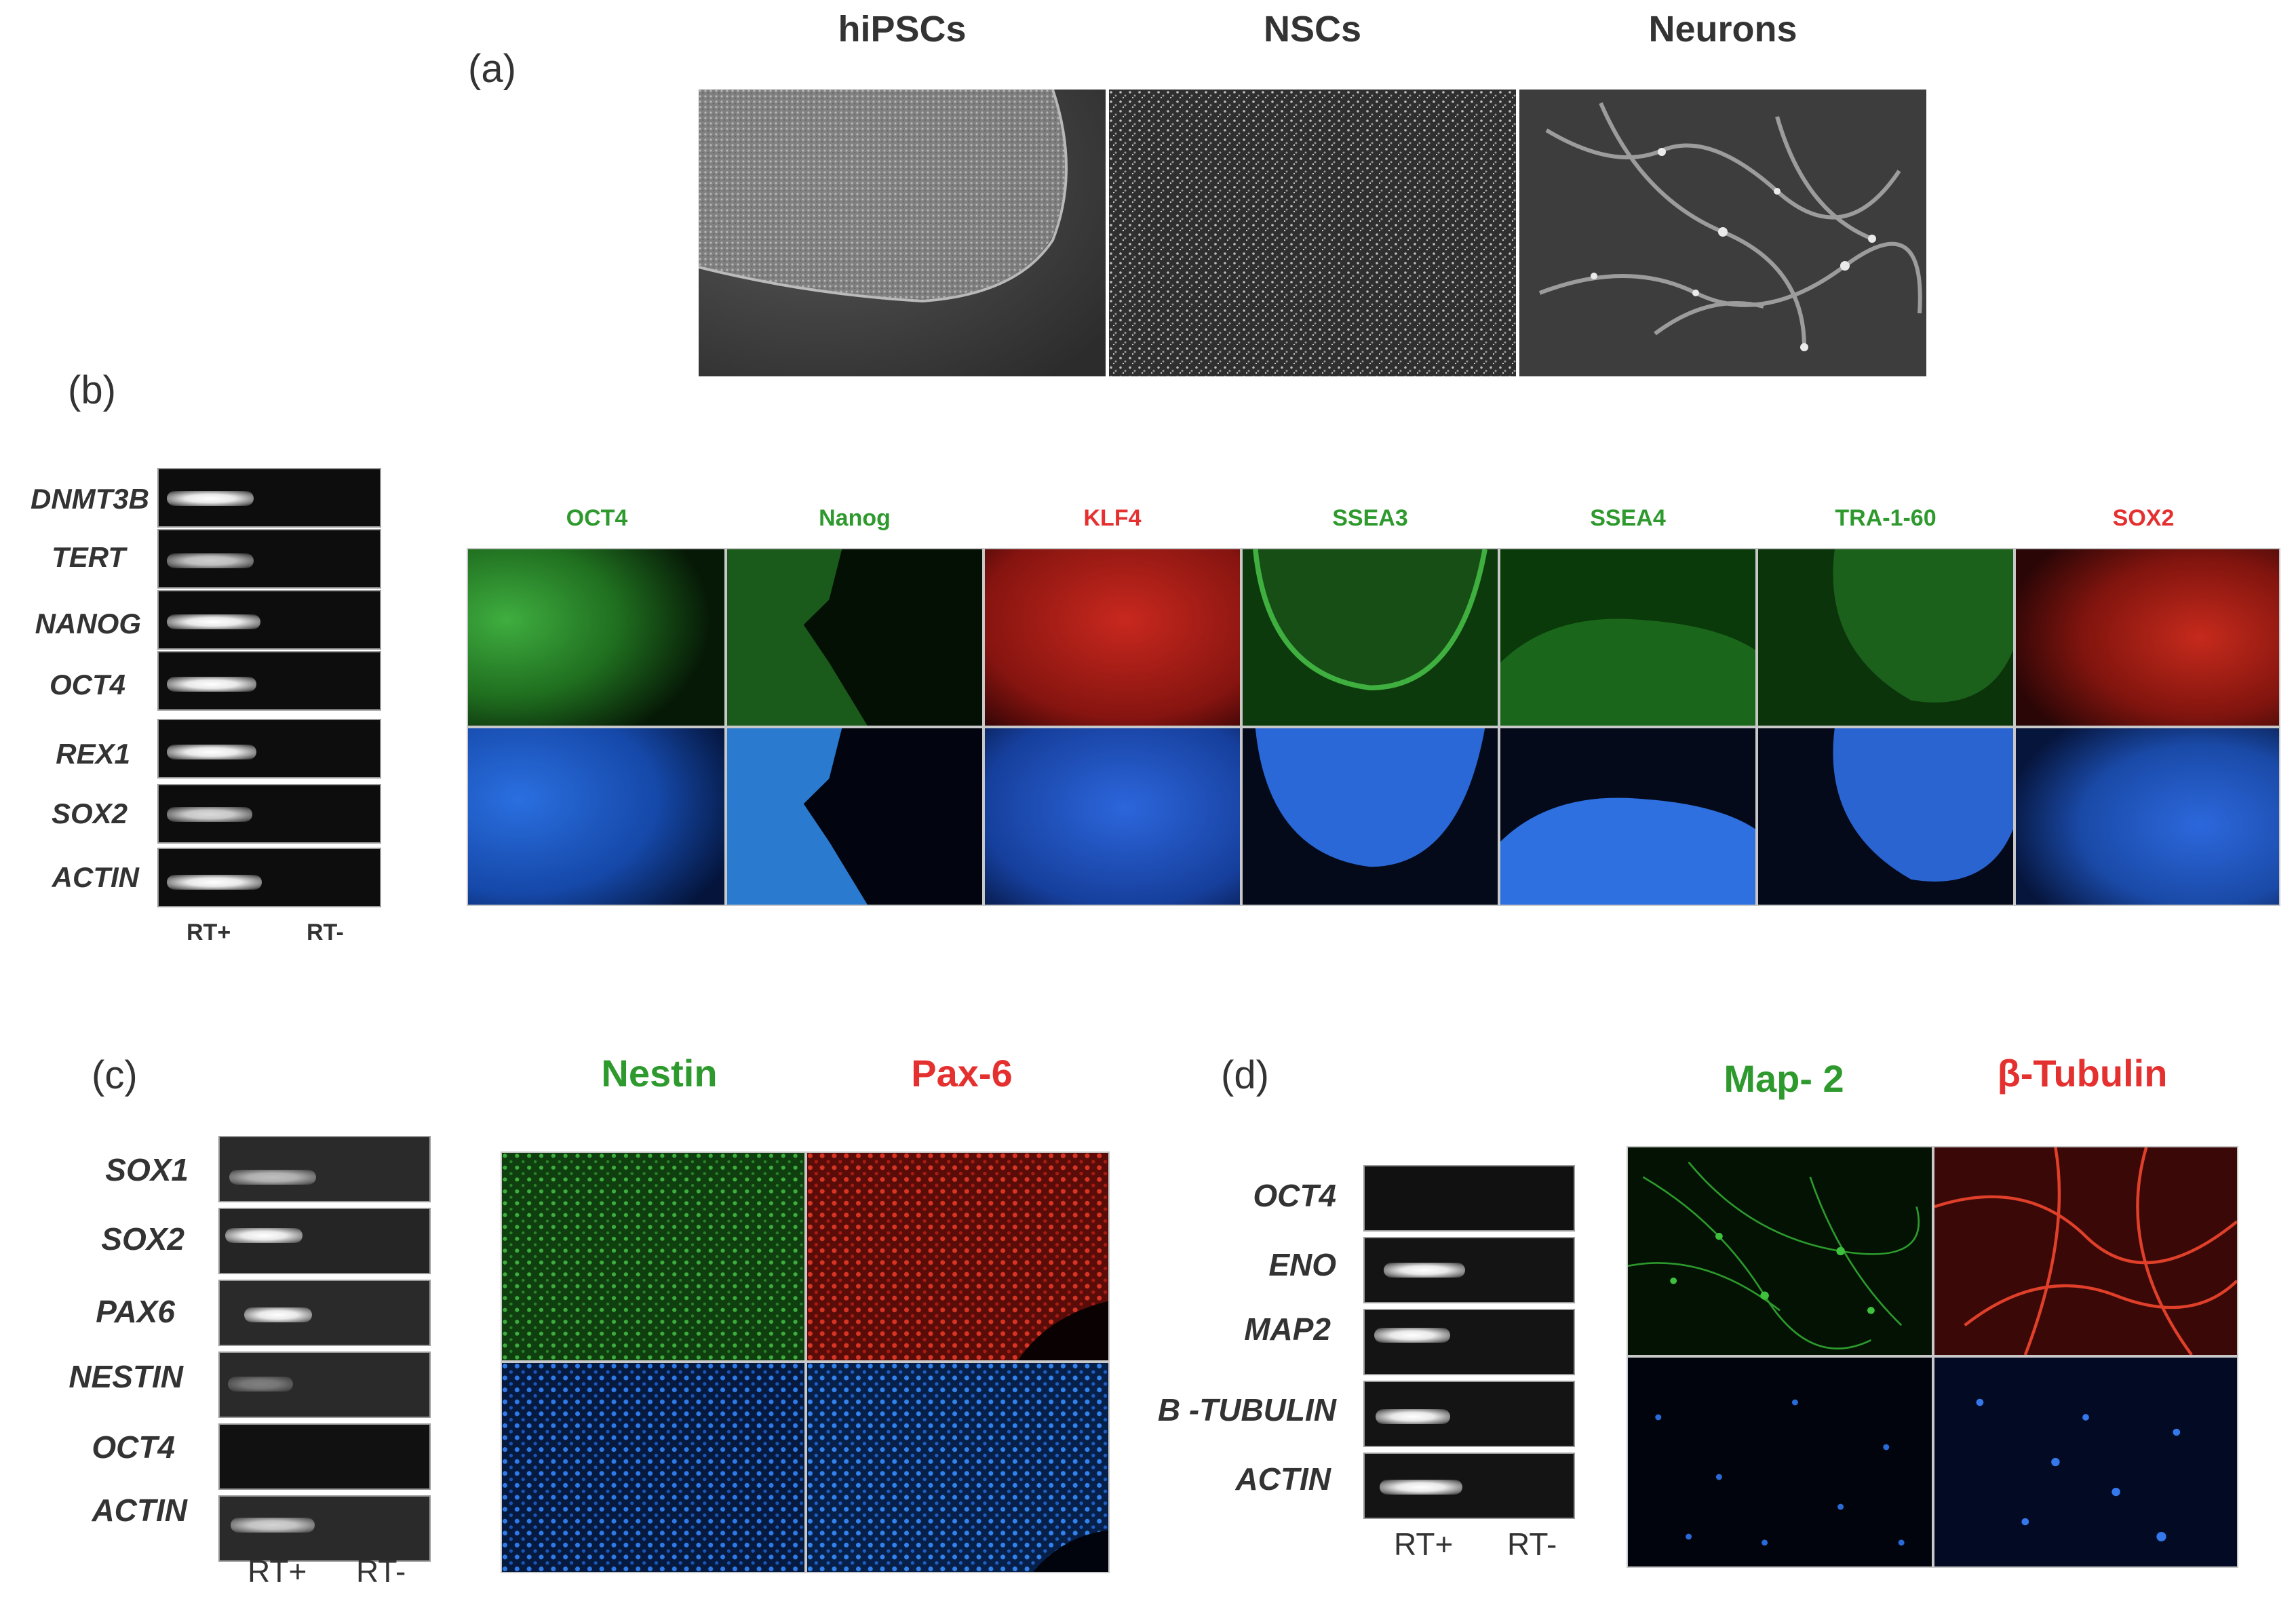 The image size is (2296, 1597). Describe the element at coordinates (902, 29) in the screenshot. I see `column-head-hipscs: hiPSCs` at that location.